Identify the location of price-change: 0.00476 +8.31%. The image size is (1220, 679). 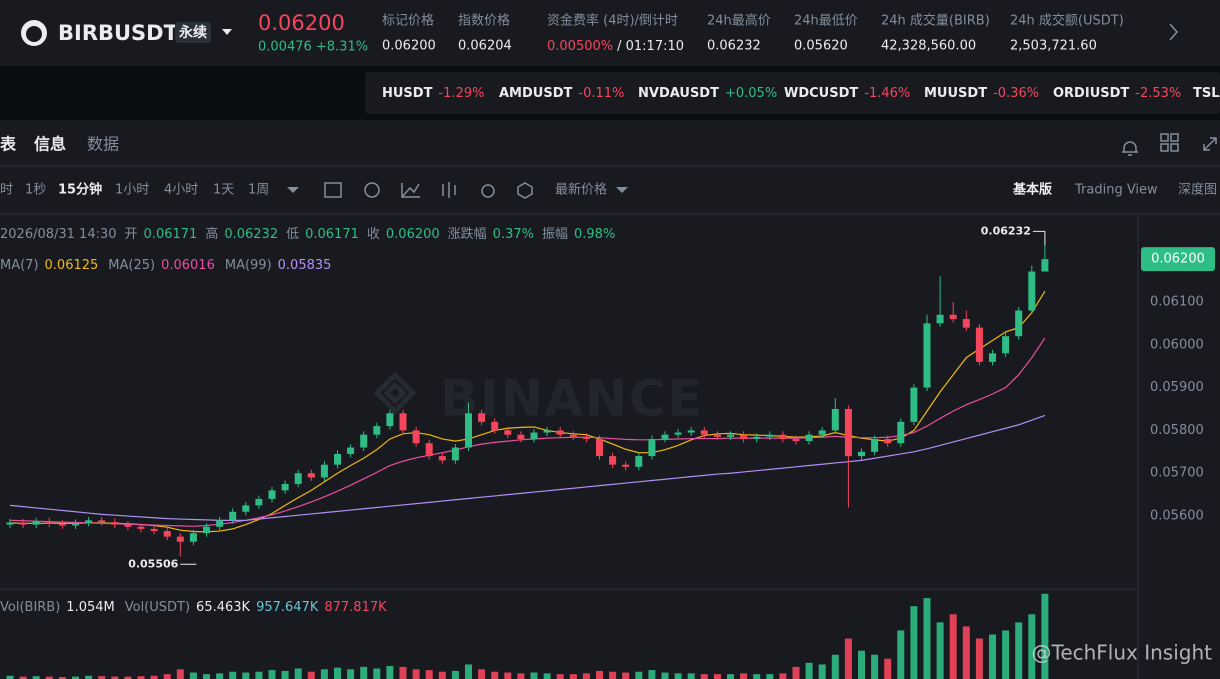
(313, 47).